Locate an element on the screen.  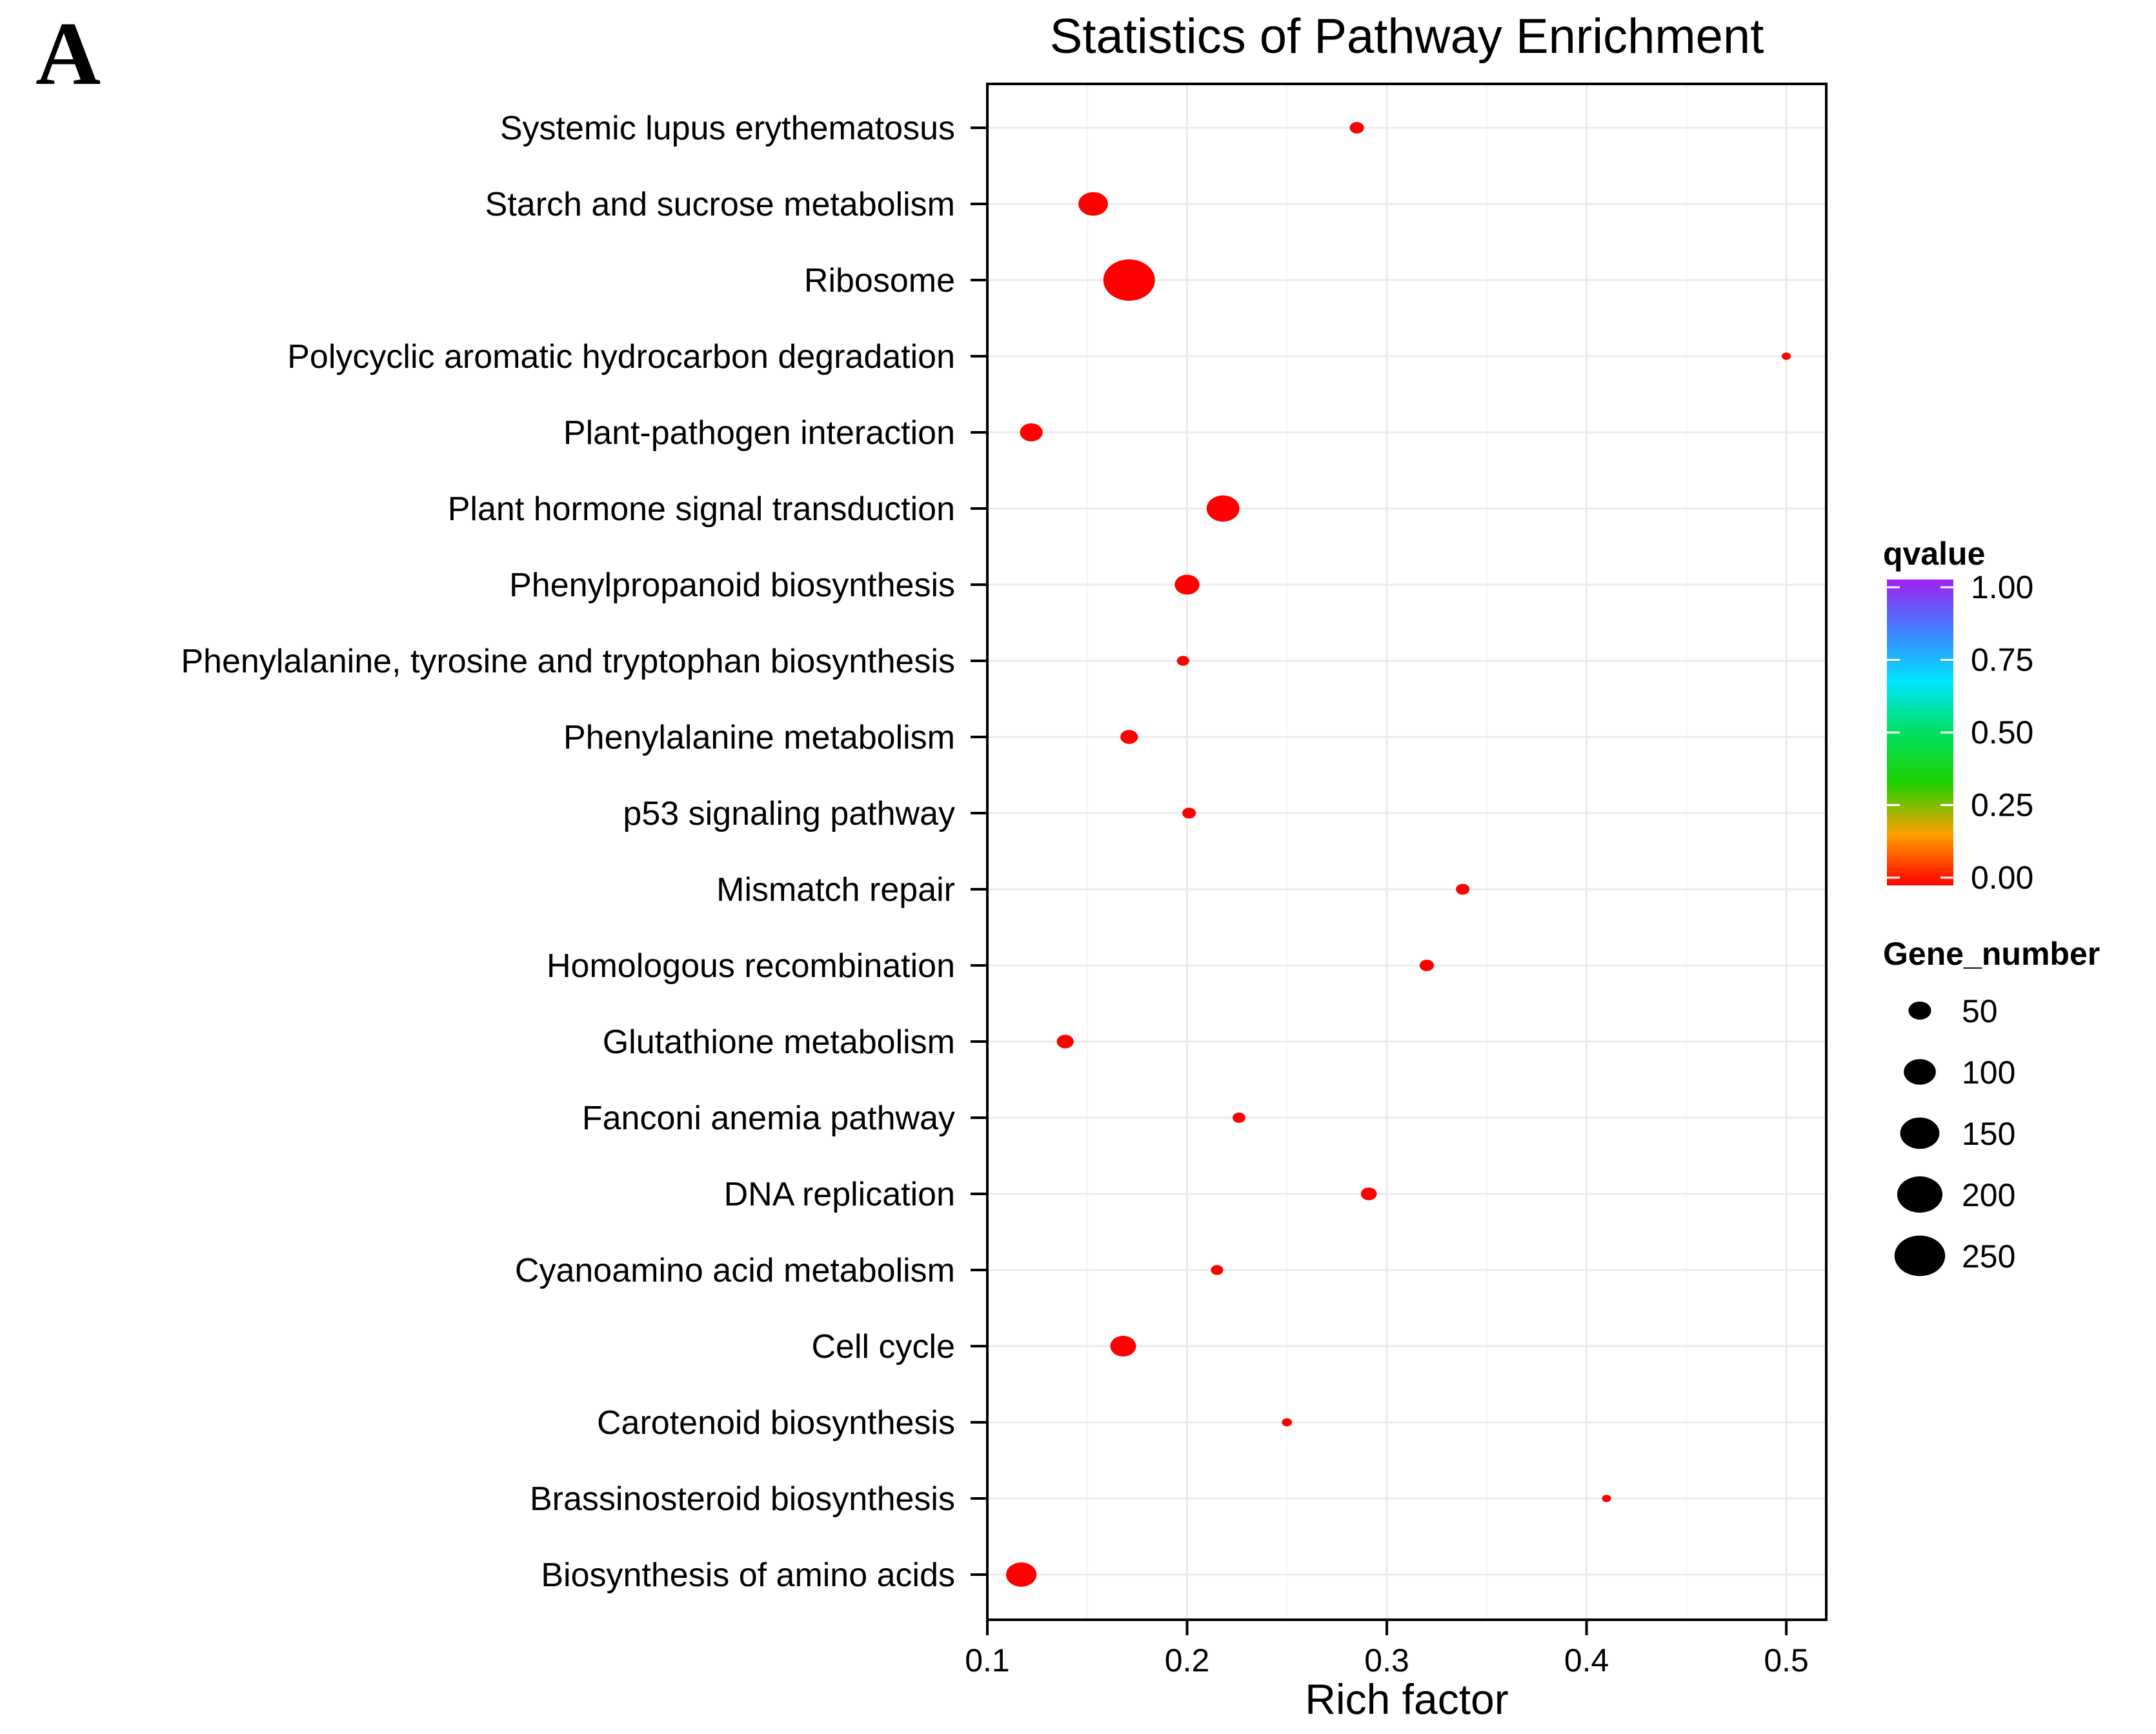
point-glutathione-metabolism is located at coordinates (1065, 1041).